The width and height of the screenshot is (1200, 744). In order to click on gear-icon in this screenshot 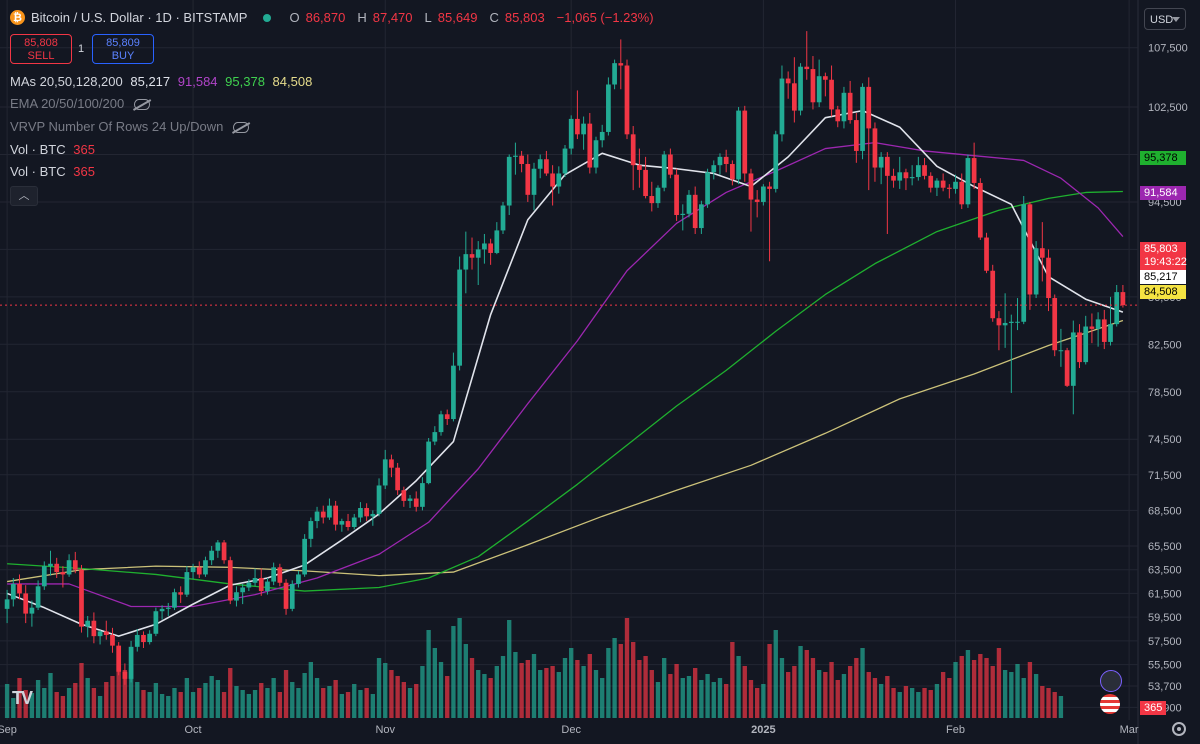, I will do `click(1179, 729)`.